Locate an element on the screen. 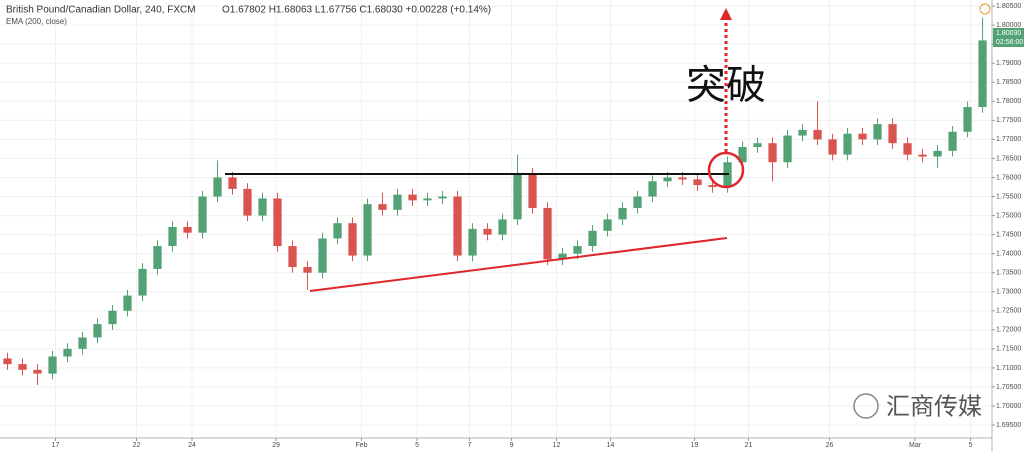  x-tick-label: 22 is located at coordinates (137, 445).